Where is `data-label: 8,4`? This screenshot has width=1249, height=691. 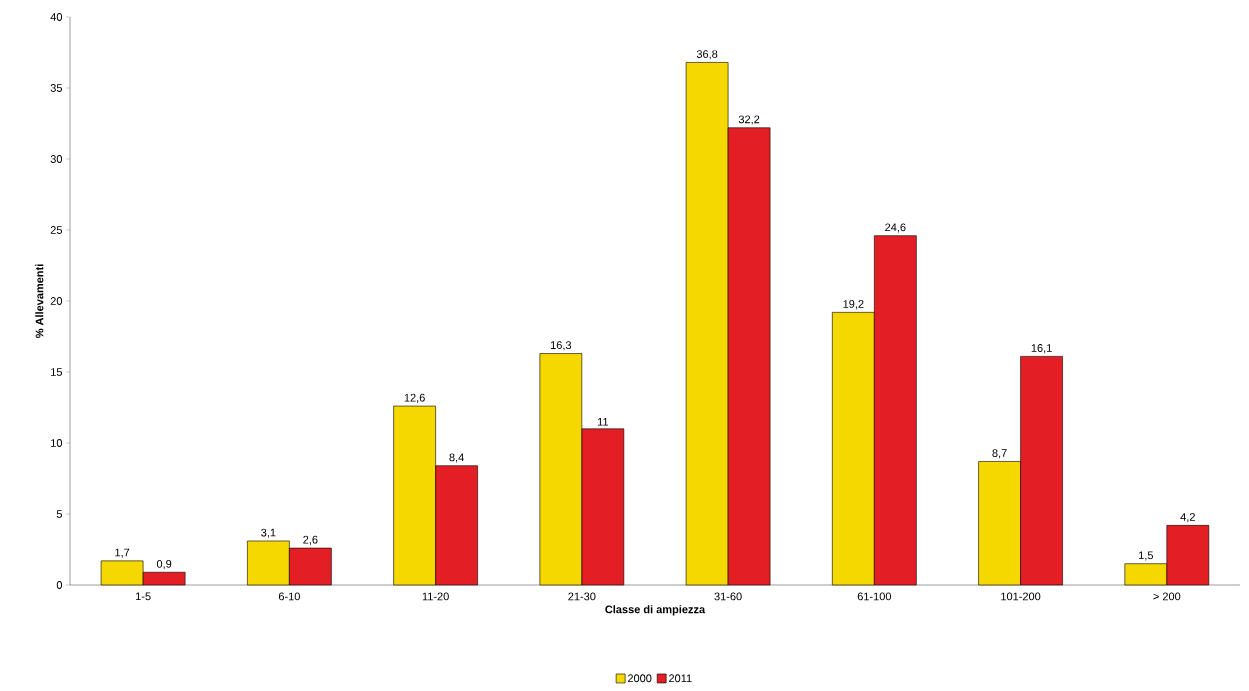
data-label: 8,4 is located at coordinates (456, 458).